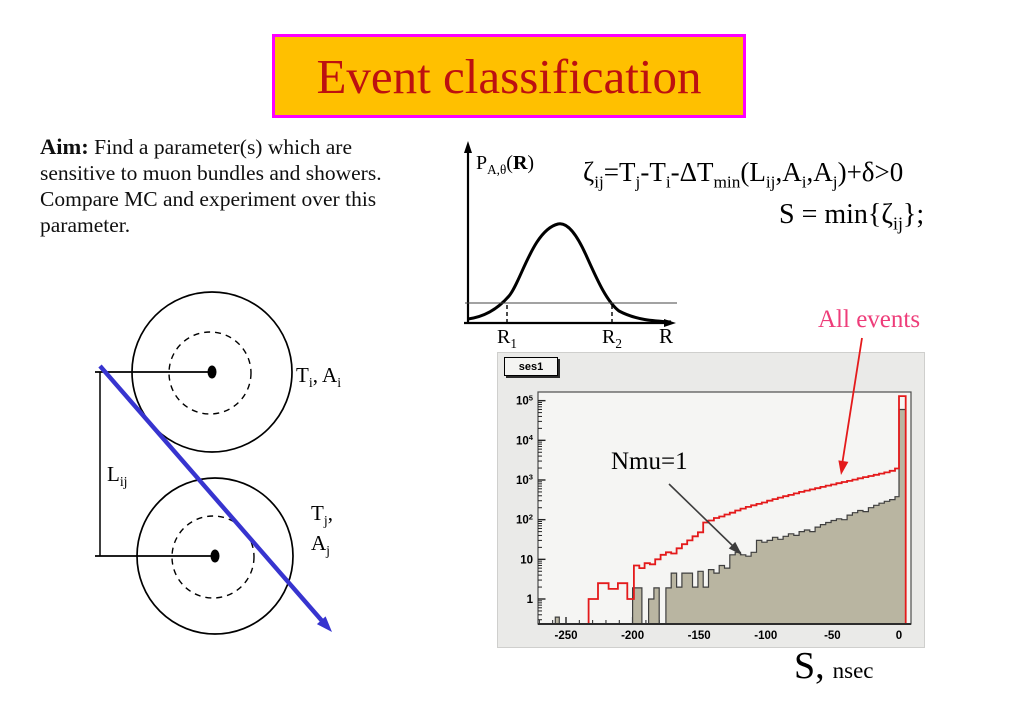  I want to click on y-tick-label: 10³, so click(524, 480).